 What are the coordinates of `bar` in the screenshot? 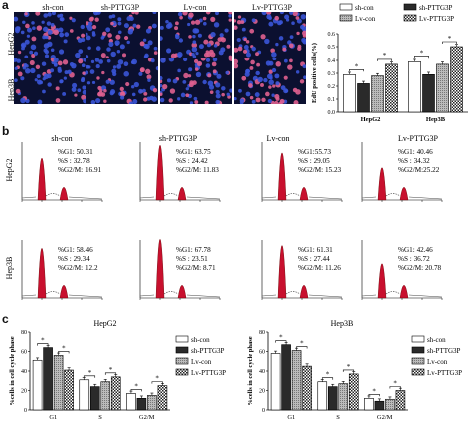 It's located at (286, 377).